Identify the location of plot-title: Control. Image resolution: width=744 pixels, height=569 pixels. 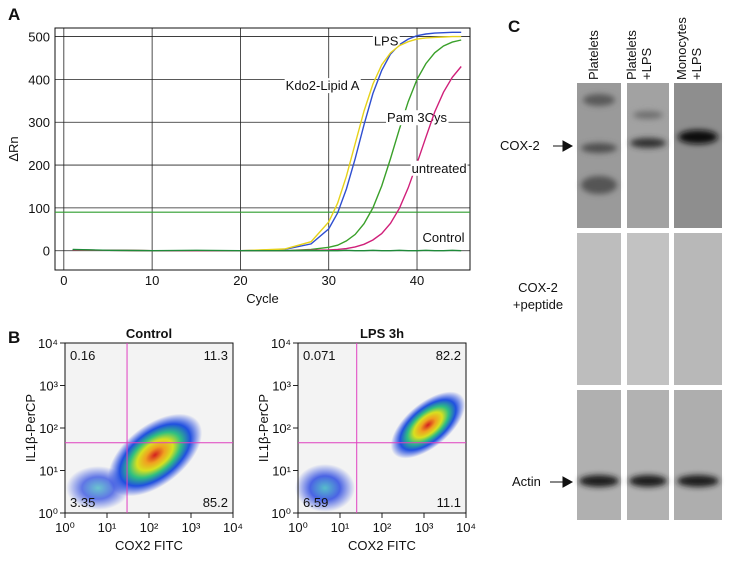
(149, 333).